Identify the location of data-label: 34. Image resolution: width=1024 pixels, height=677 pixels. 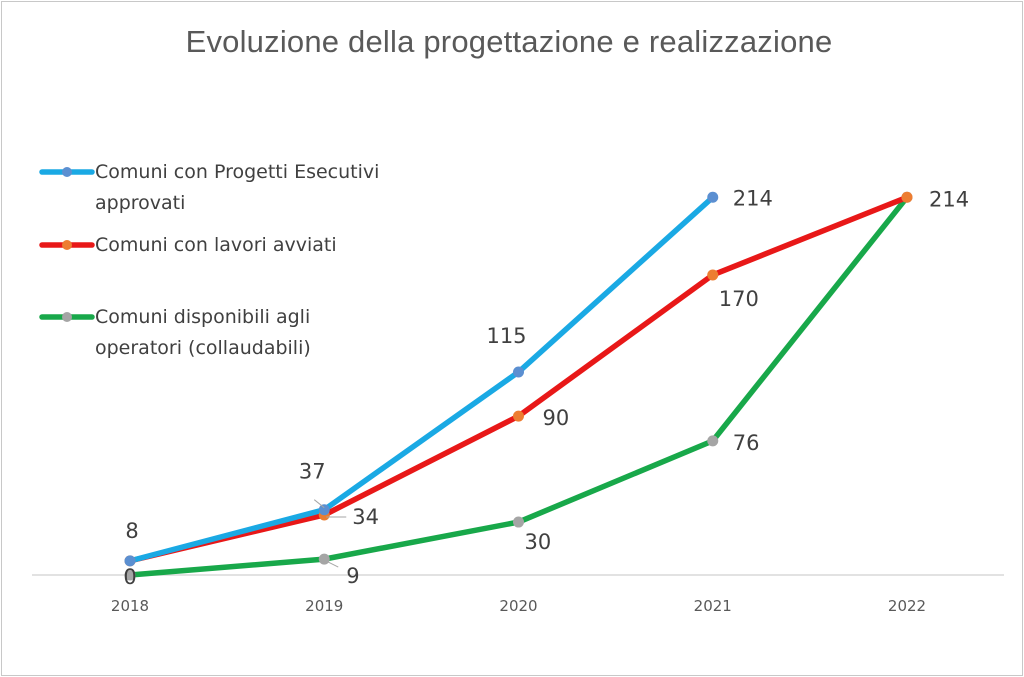
(365, 517).